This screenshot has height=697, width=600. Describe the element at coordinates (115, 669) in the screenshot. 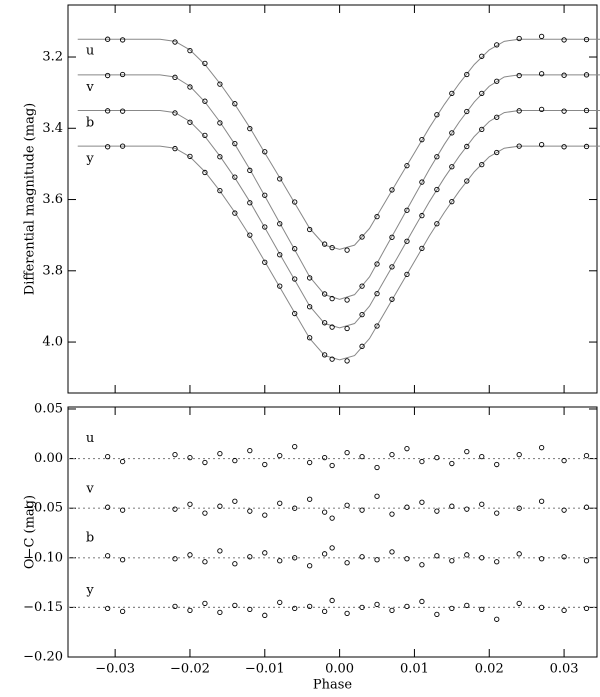

I see `x-tick-label: −0.03` at that location.